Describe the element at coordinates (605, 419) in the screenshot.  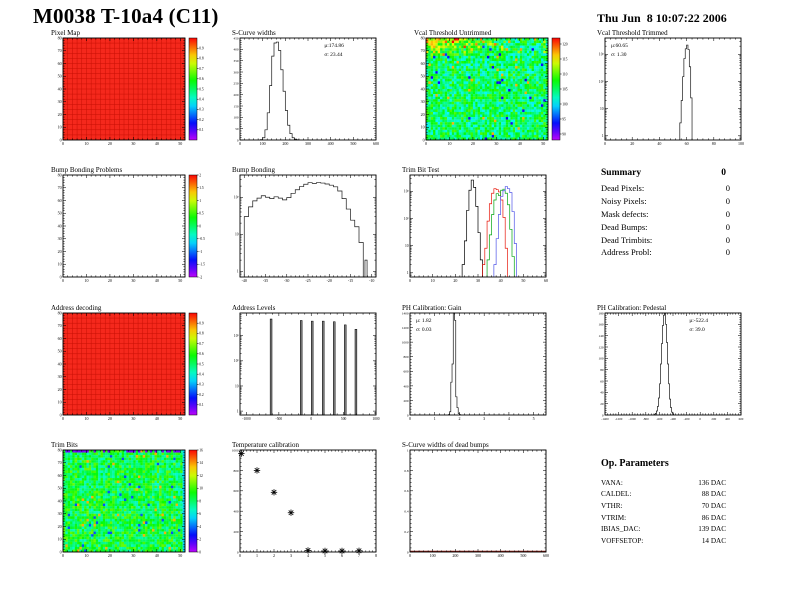
I see `svg-text: -1400` at that location.